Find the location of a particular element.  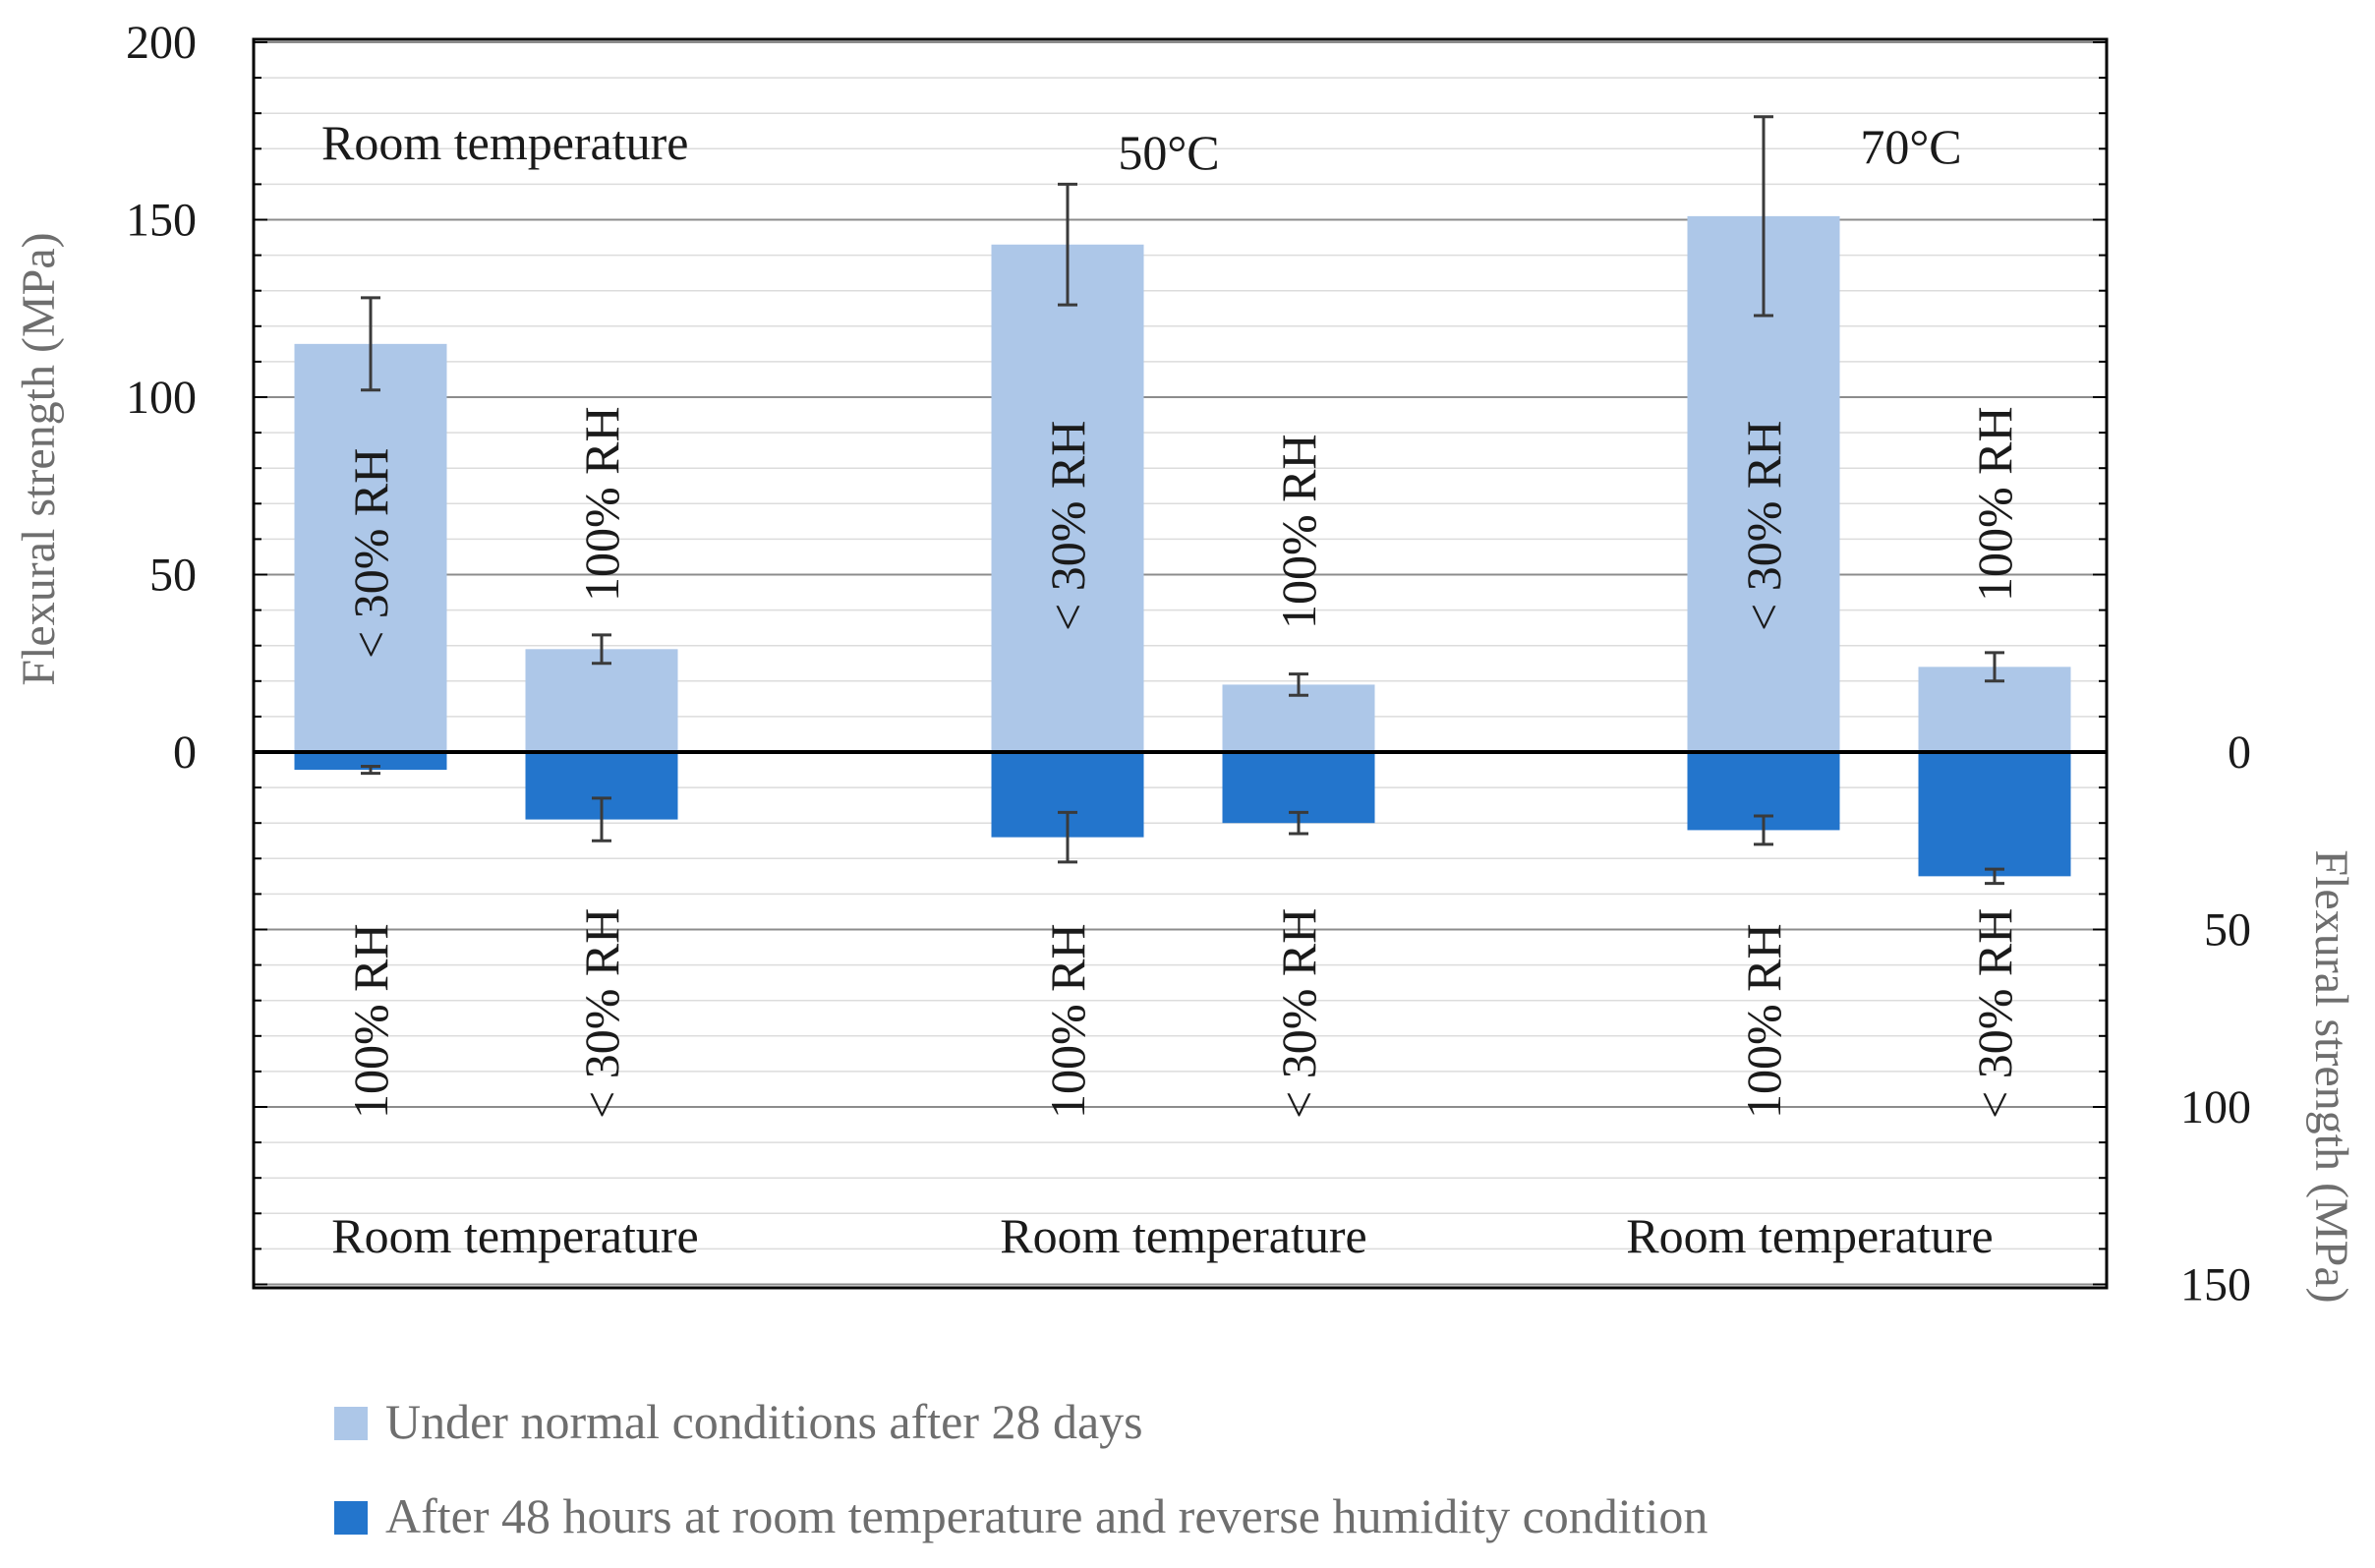

left-tick-label: 50 is located at coordinates (173, 576).